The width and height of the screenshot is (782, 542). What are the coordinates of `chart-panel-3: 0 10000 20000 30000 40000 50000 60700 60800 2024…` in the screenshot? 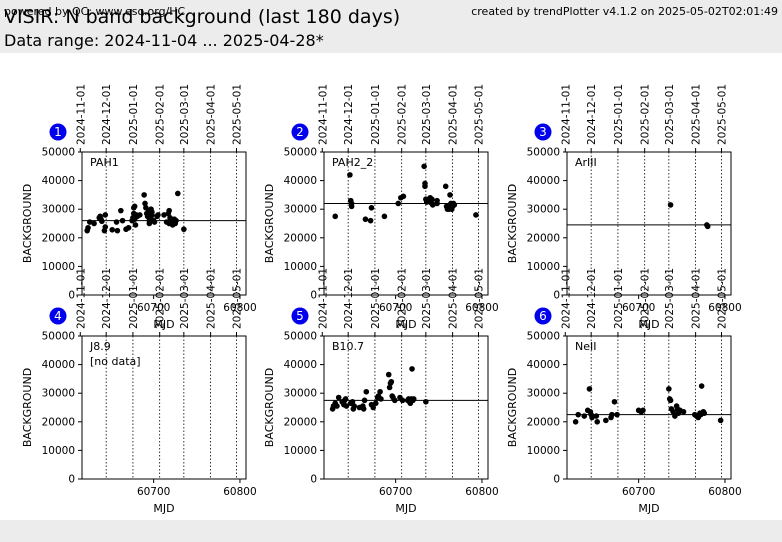 It's located at (624, 207).